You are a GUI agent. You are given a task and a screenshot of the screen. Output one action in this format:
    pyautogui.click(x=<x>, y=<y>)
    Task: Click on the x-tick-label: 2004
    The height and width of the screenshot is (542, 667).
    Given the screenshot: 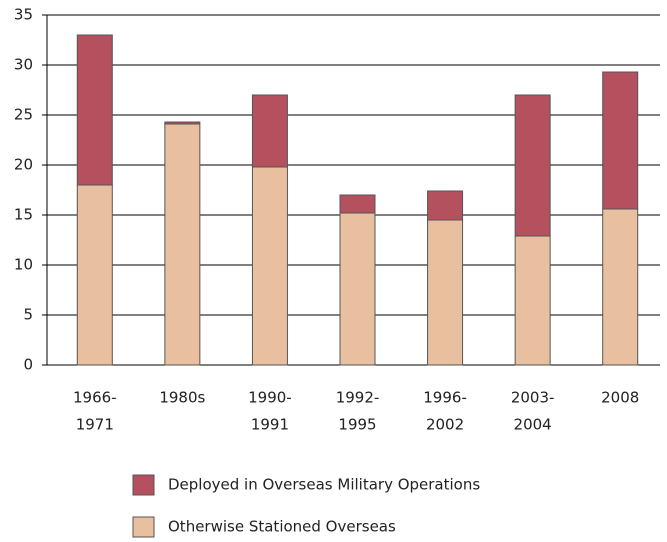 What is the action you would take?
    pyautogui.click(x=533, y=425)
    